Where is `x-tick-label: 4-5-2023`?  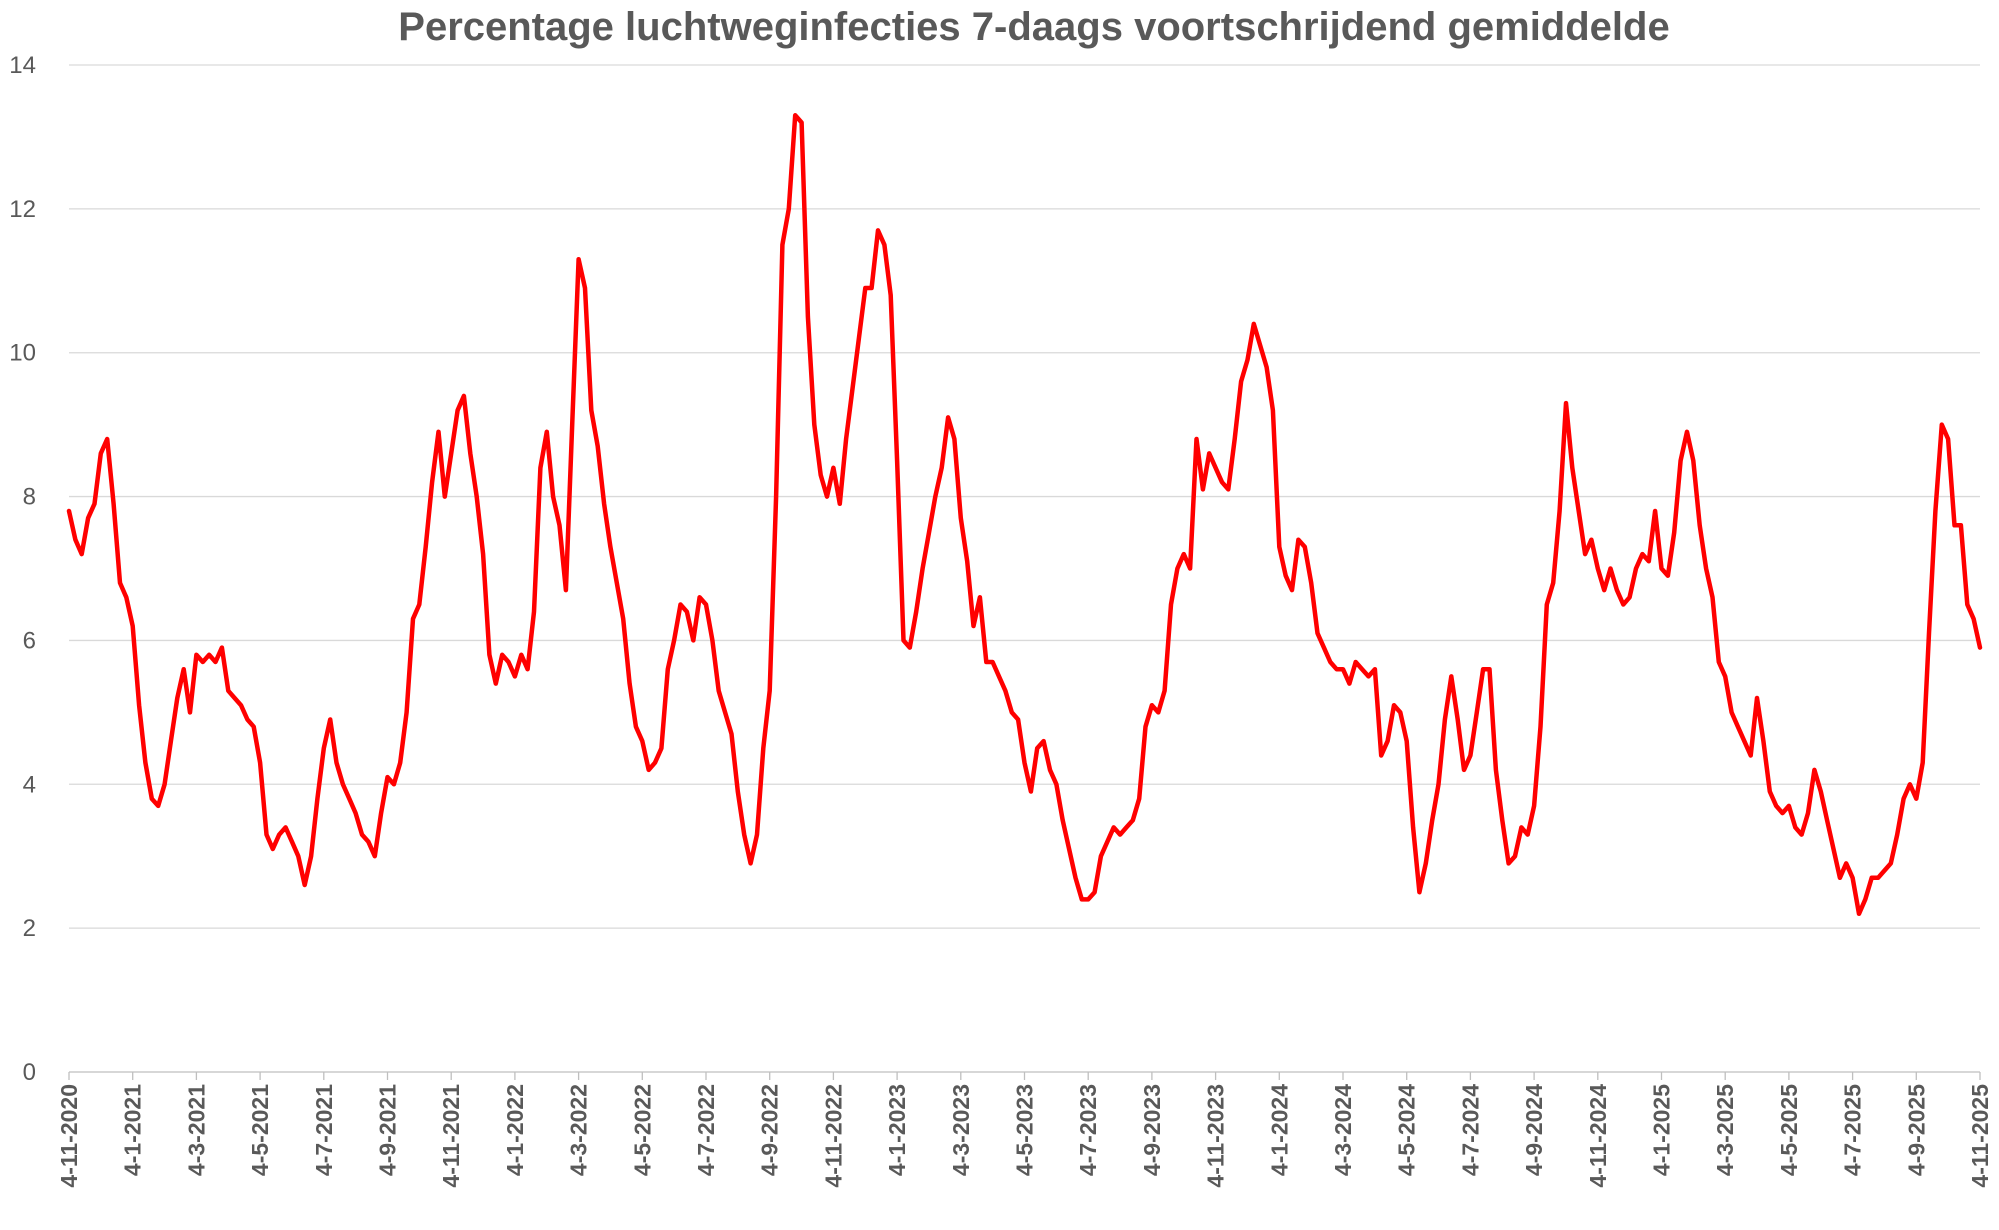 x-tick-label: 4-5-2023 is located at coordinates (1025, 1130).